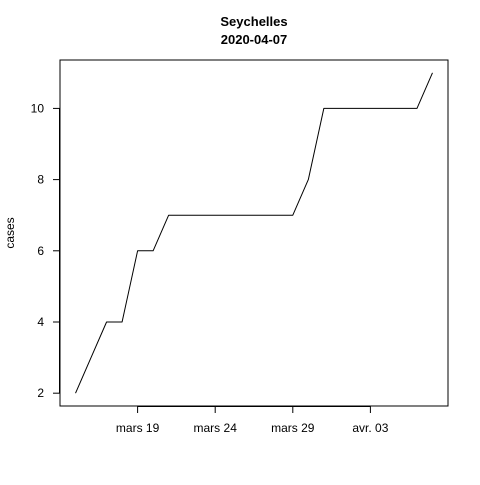 The width and height of the screenshot is (480, 485). What do you see at coordinates (216, 428) in the screenshot?
I see `x-tick-label: mars 24` at bounding box center [216, 428].